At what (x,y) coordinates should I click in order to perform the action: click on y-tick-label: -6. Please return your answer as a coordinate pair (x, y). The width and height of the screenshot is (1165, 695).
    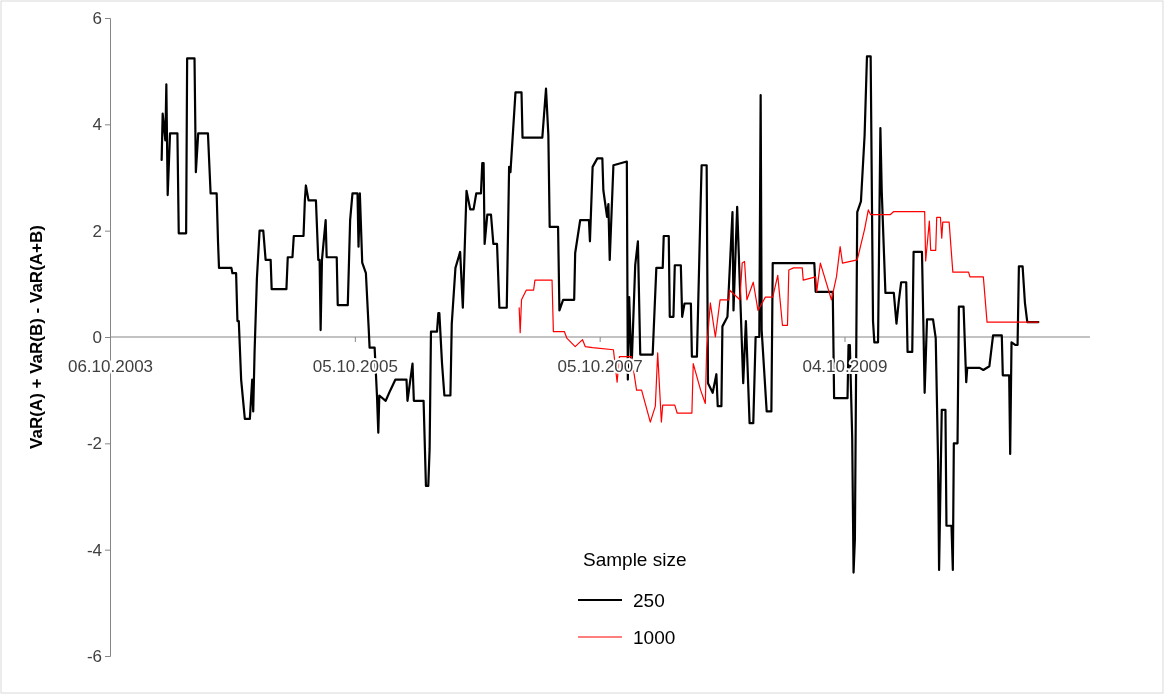
    Looking at the image, I should click on (94, 656).